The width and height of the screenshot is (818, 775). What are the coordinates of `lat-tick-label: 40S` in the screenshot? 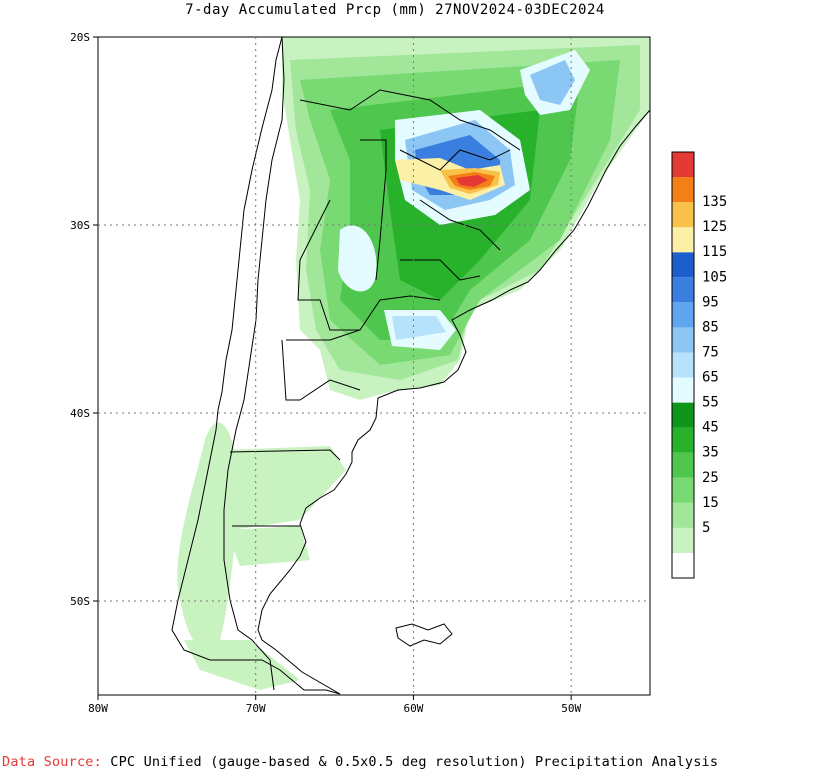 It's located at (80, 413).